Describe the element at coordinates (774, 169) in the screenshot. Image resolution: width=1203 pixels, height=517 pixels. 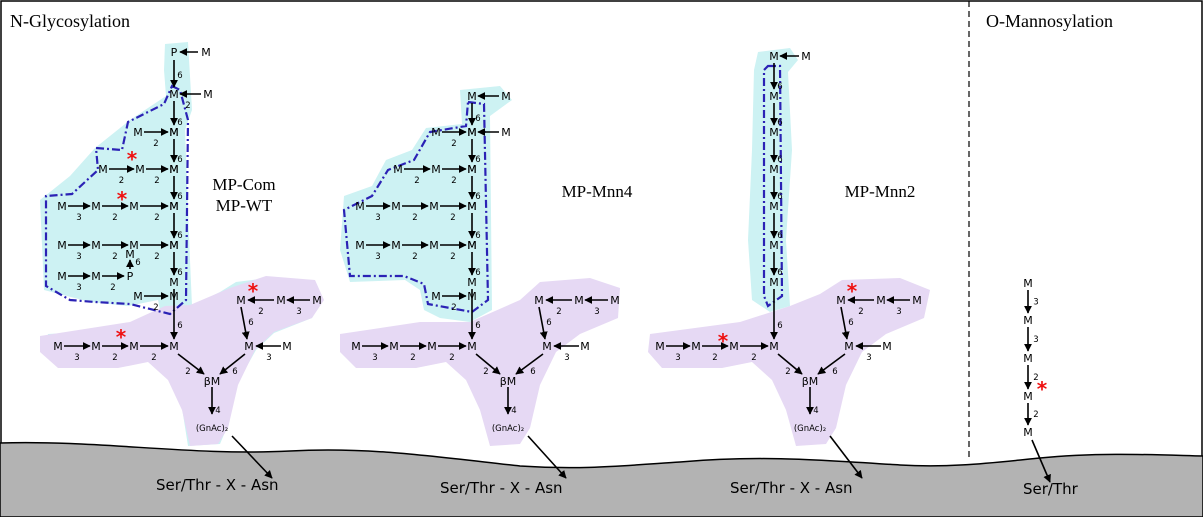
I see `mannose-node-73: M` at that location.